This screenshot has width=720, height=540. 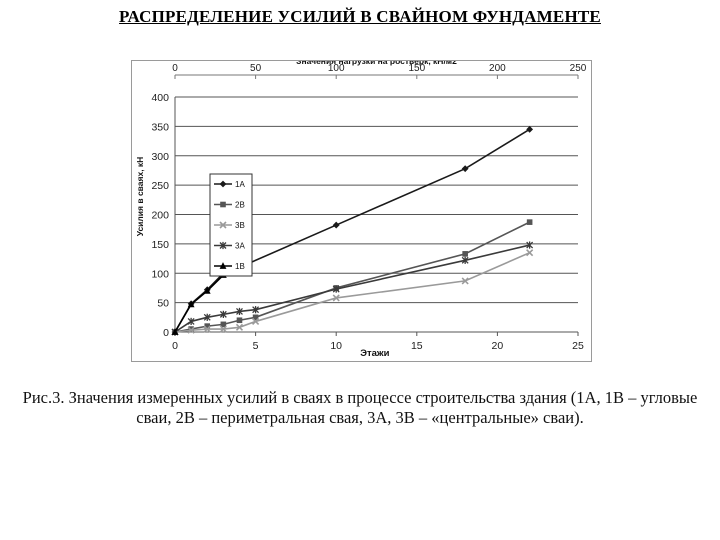 I want to click on x2-tick-label: 200, so click(x=497, y=68).